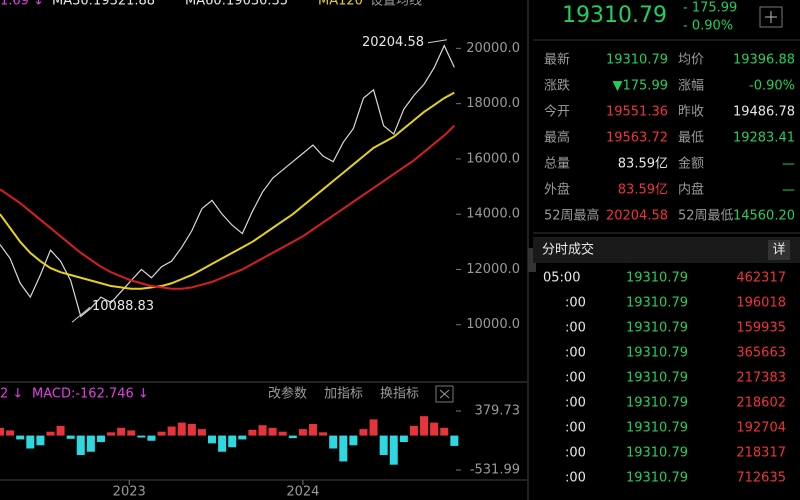 The height and width of the screenshot is (500, 800). Describe the element at coordinates (103, 4) in the screenshot. I see `legend-item: MA30:19321.88` at that location.